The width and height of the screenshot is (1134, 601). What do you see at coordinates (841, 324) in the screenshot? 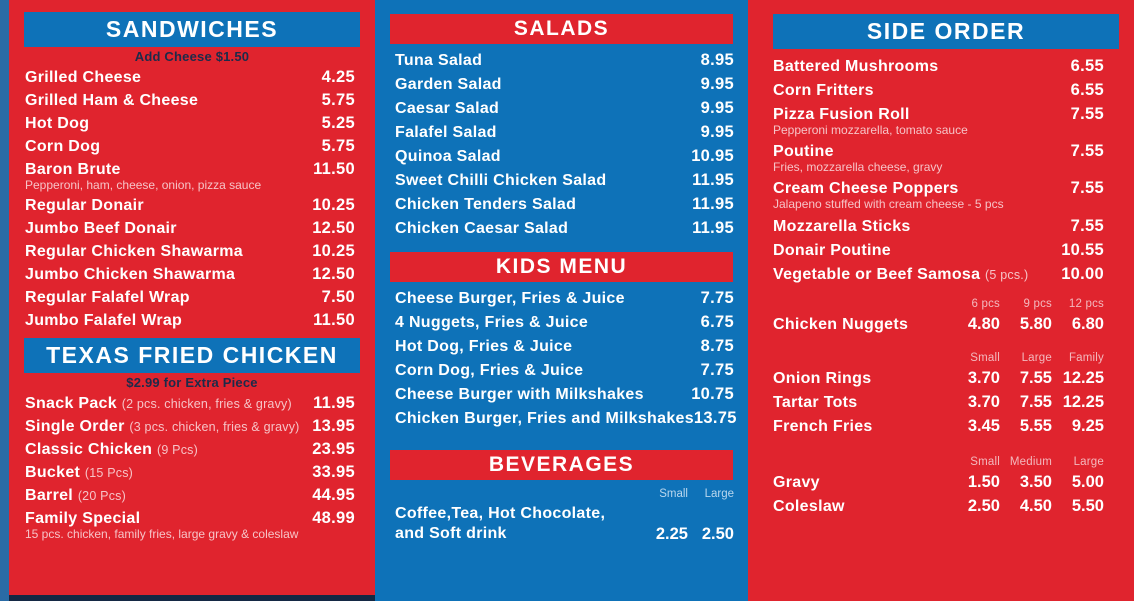
I see `item-name: Chicken Nuggets` at bounding box center [841, 324].